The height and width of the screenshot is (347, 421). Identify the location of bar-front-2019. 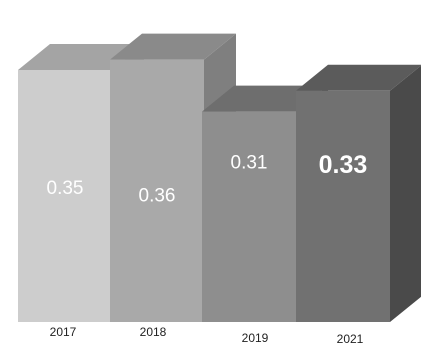
(249, 216).